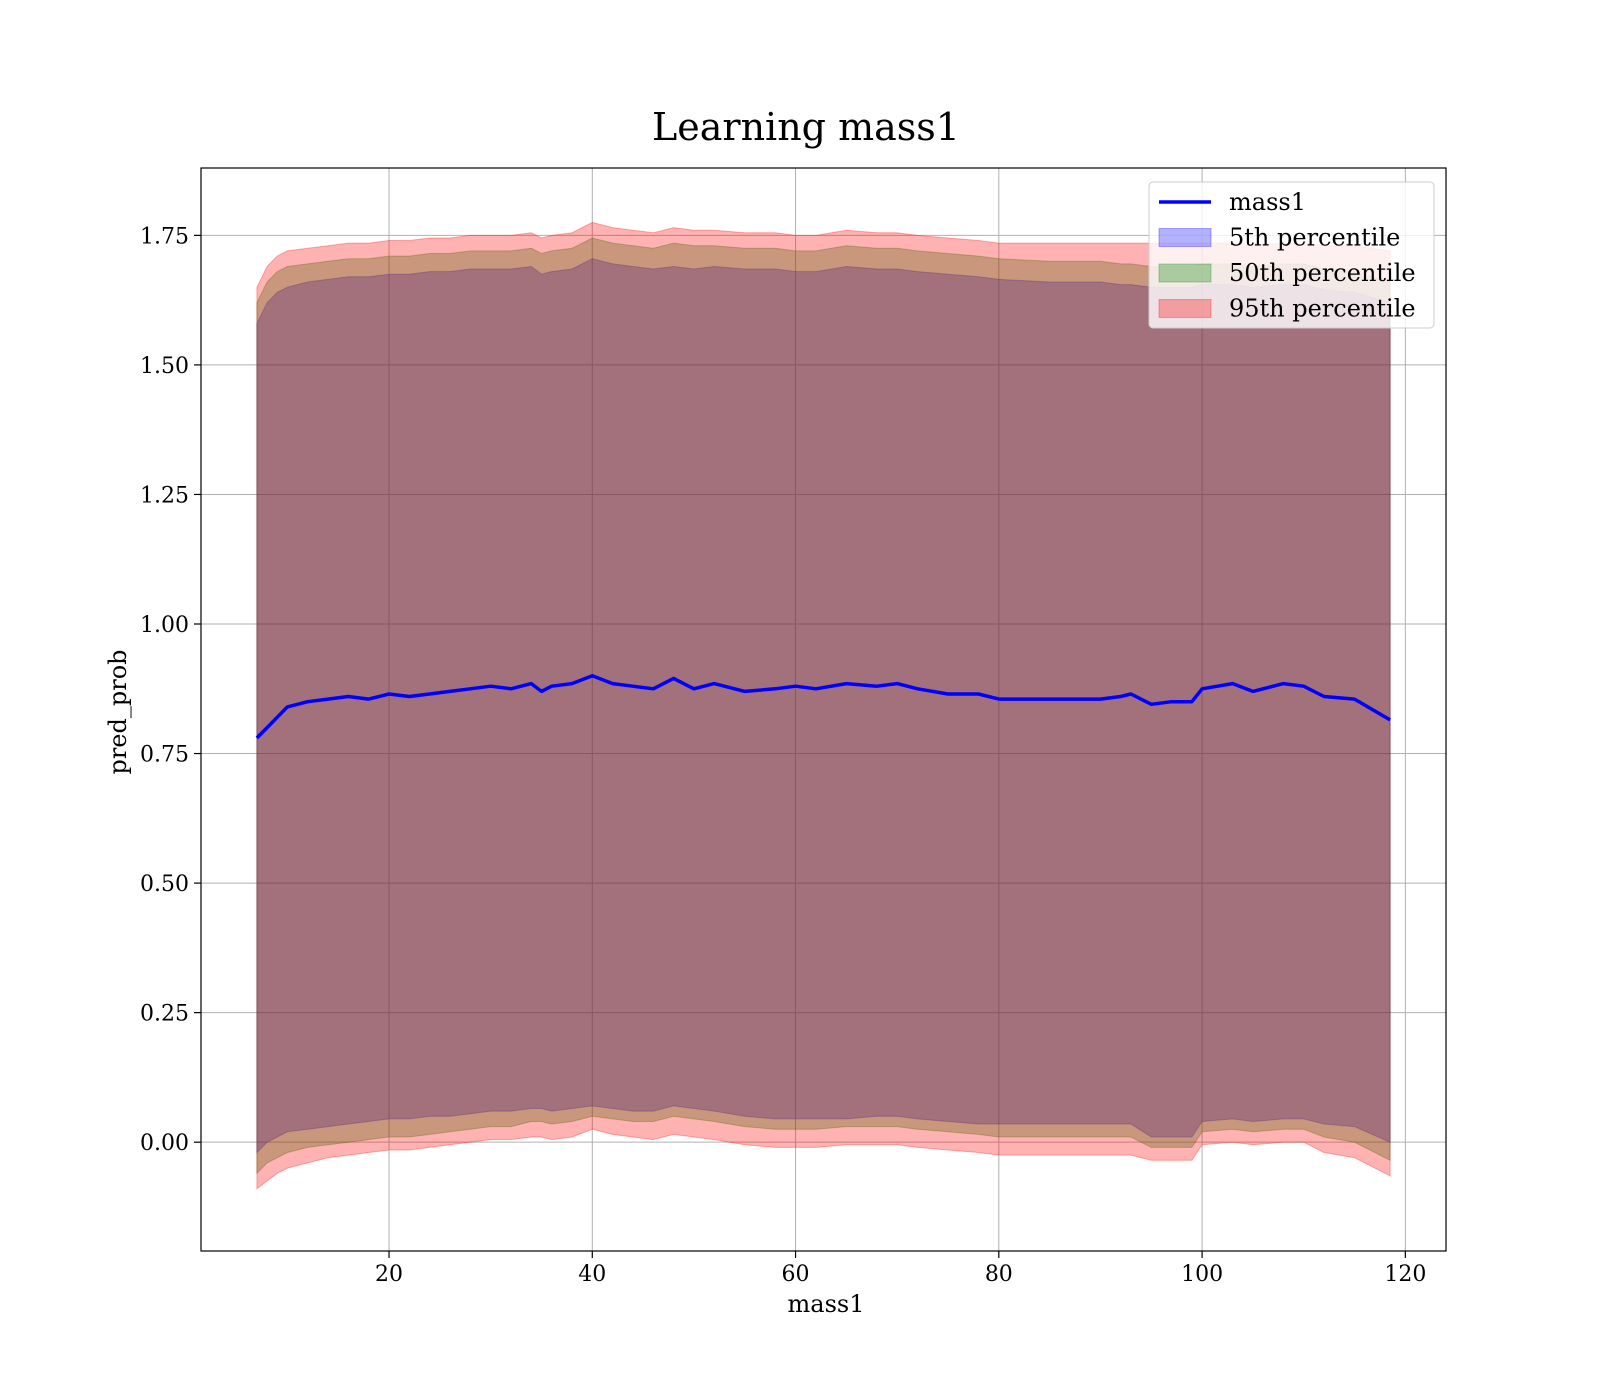 The image size is (1600, 1400). Describe the element at coordinates (118, 711) in the screenshot. I see `y-axis-label: pred_prob` at that location.